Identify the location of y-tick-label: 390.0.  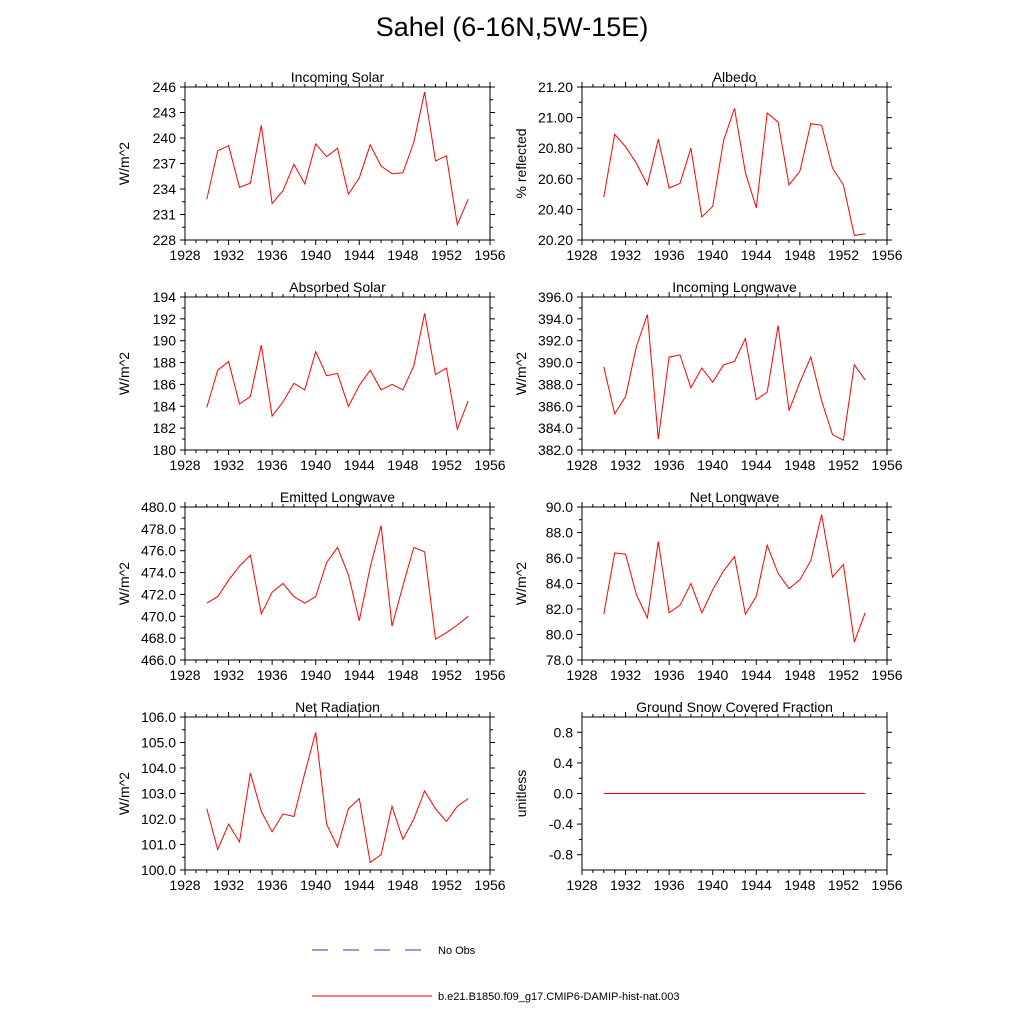
(555, 363).